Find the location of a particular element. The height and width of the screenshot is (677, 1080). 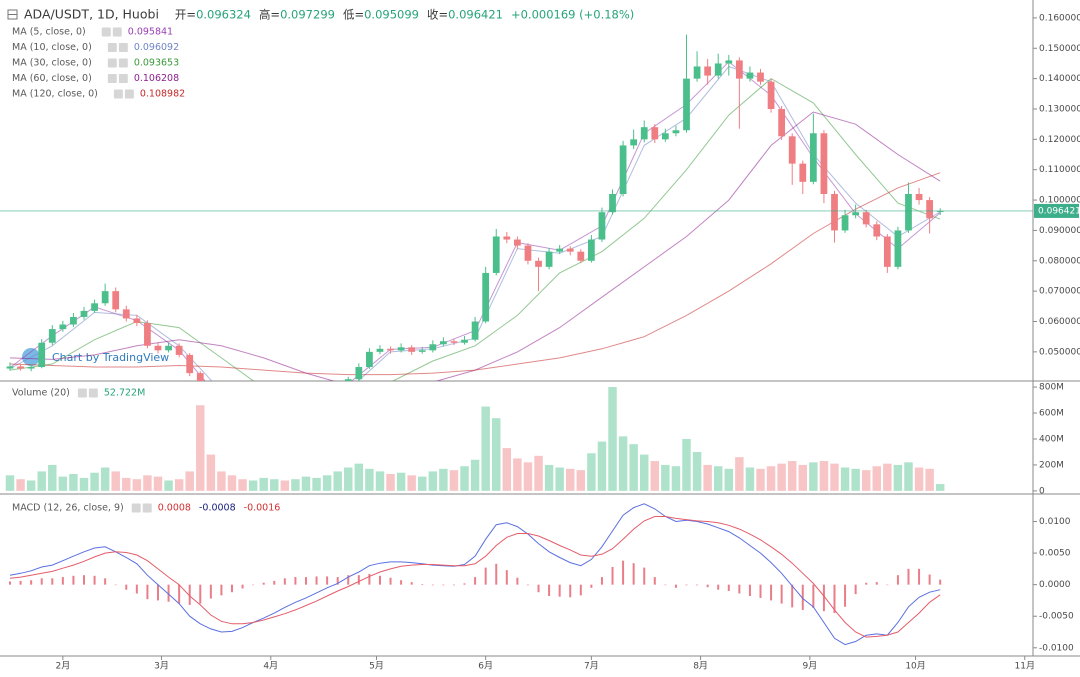

x-tick-label: 7月 is located at coordinates (591, 666).